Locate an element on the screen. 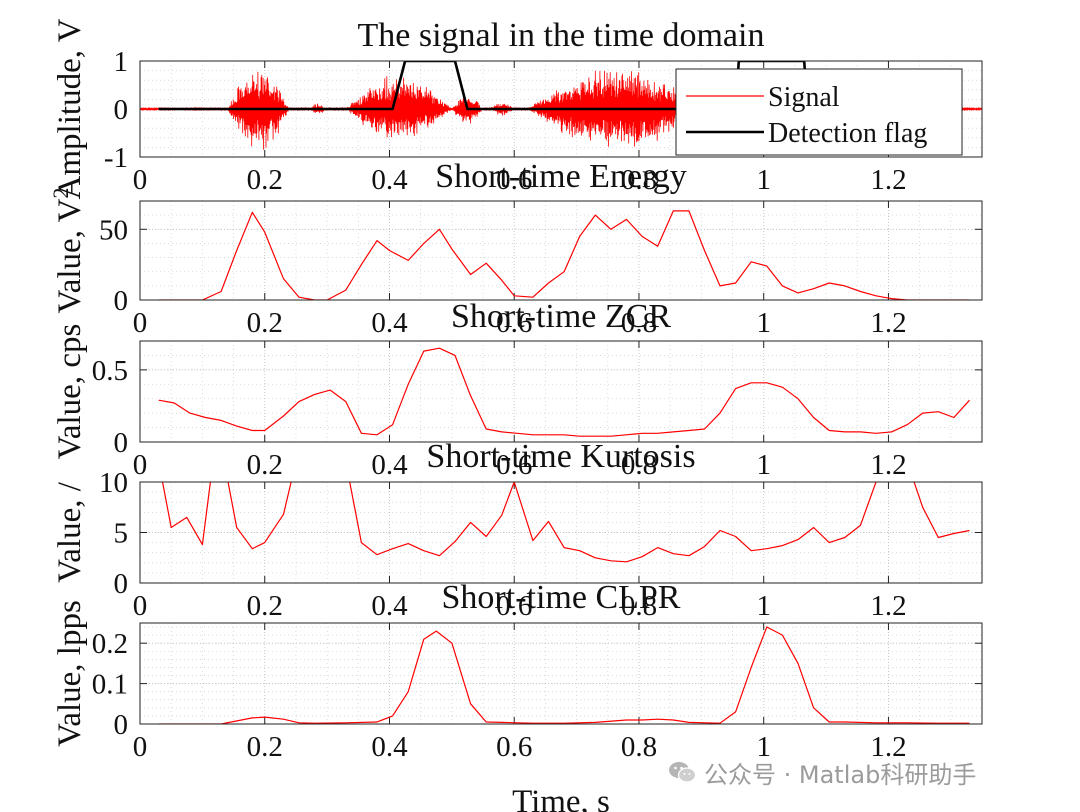  legend-label: Signal is located at coordinates (804, 97).